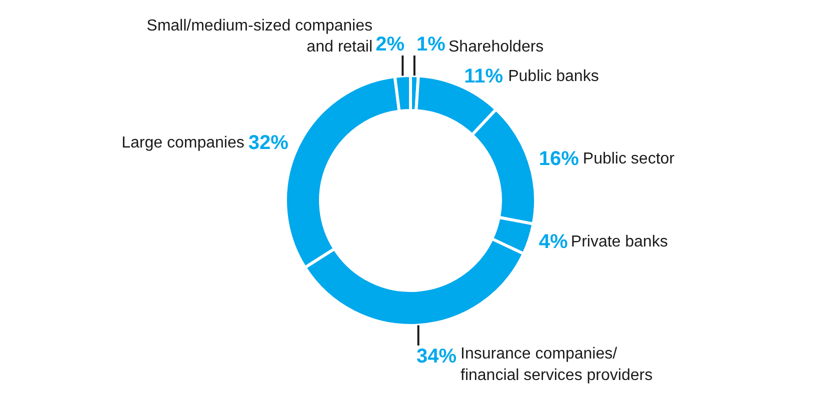  Describe the element at coordinates (183, 143) in the screenshot. I see `slice-label: Large companies` at that location.